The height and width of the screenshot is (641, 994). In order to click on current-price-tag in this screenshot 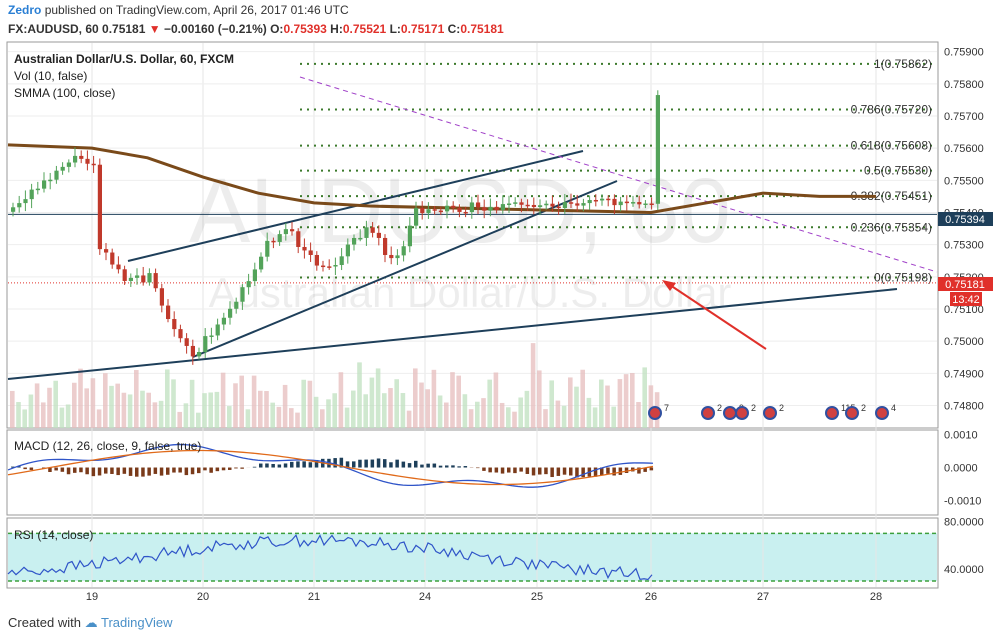, I will do `click(965, 219)`.